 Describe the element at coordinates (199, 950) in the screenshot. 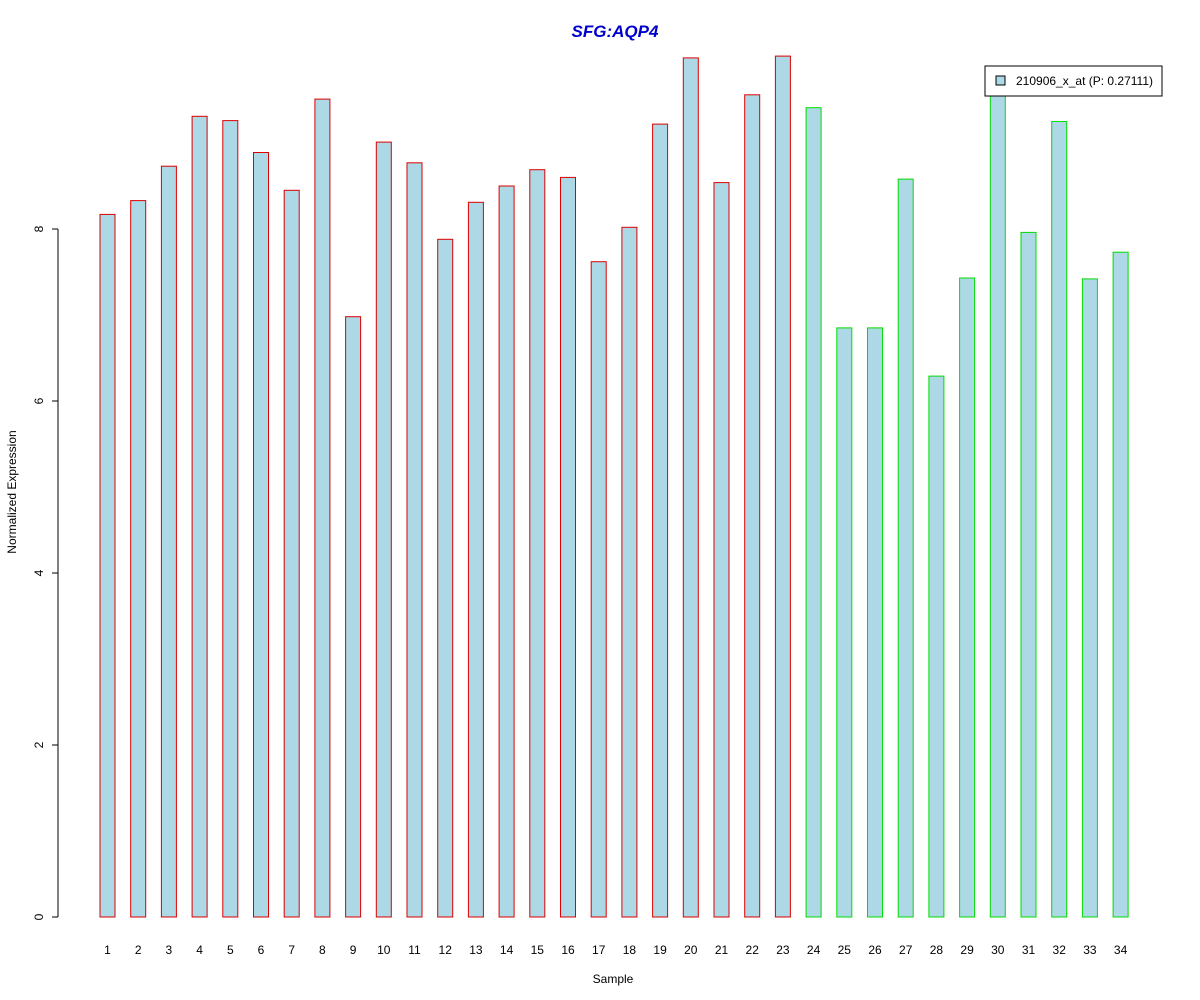

I see `x-tick-label: 4` at that location.